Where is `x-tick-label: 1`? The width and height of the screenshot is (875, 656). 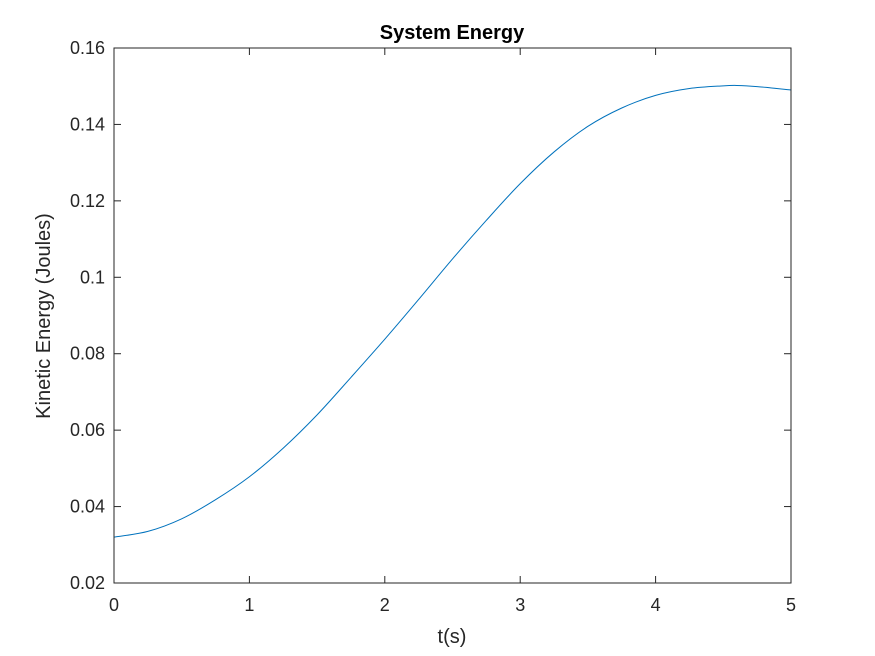
x-tick-label: 1 is located at coordinates (249, 605).